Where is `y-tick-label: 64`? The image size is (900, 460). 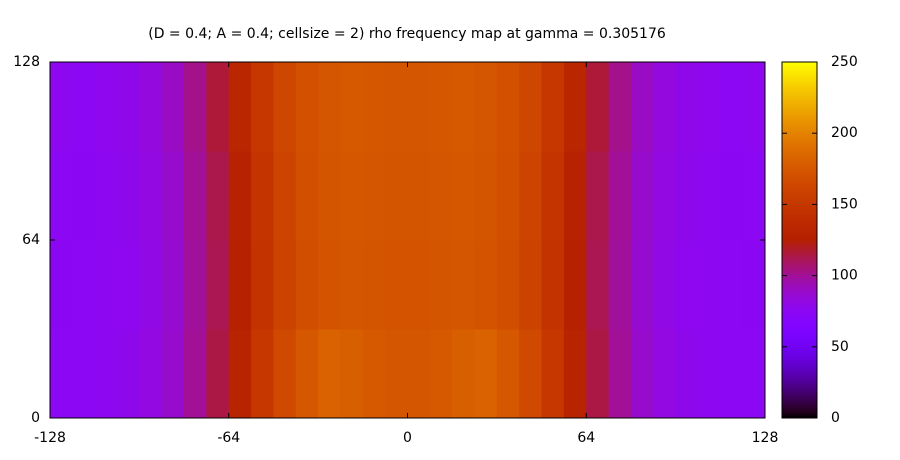 y-tick-label: 64 is located at coordinates (31, 240).